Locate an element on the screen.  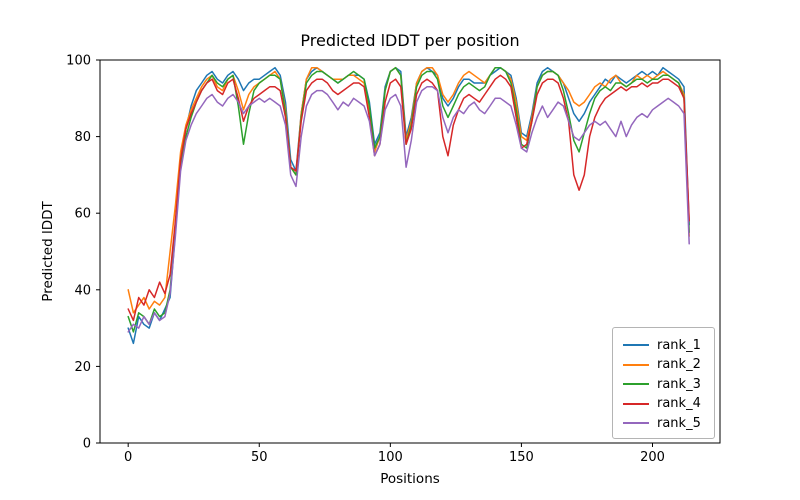
legend-label-rank_2: rank_2 is located at coordinates (679, 364).